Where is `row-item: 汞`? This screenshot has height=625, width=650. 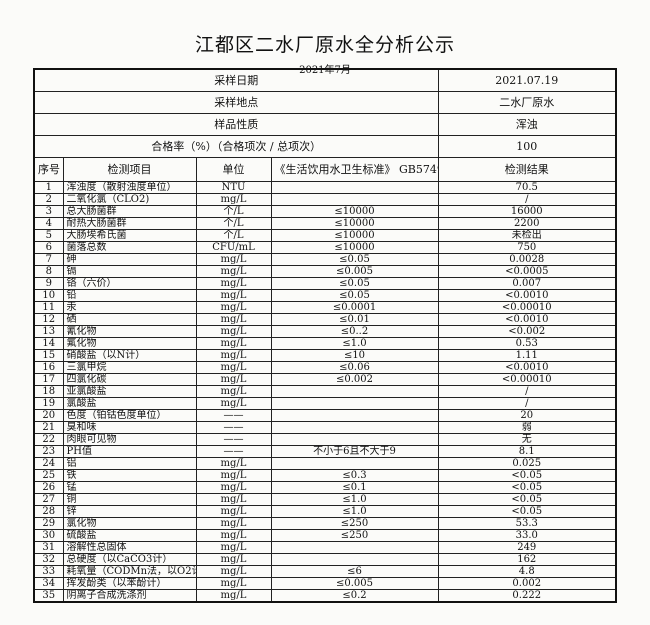 row-item: 汞 is located at coordinates (129, 307).